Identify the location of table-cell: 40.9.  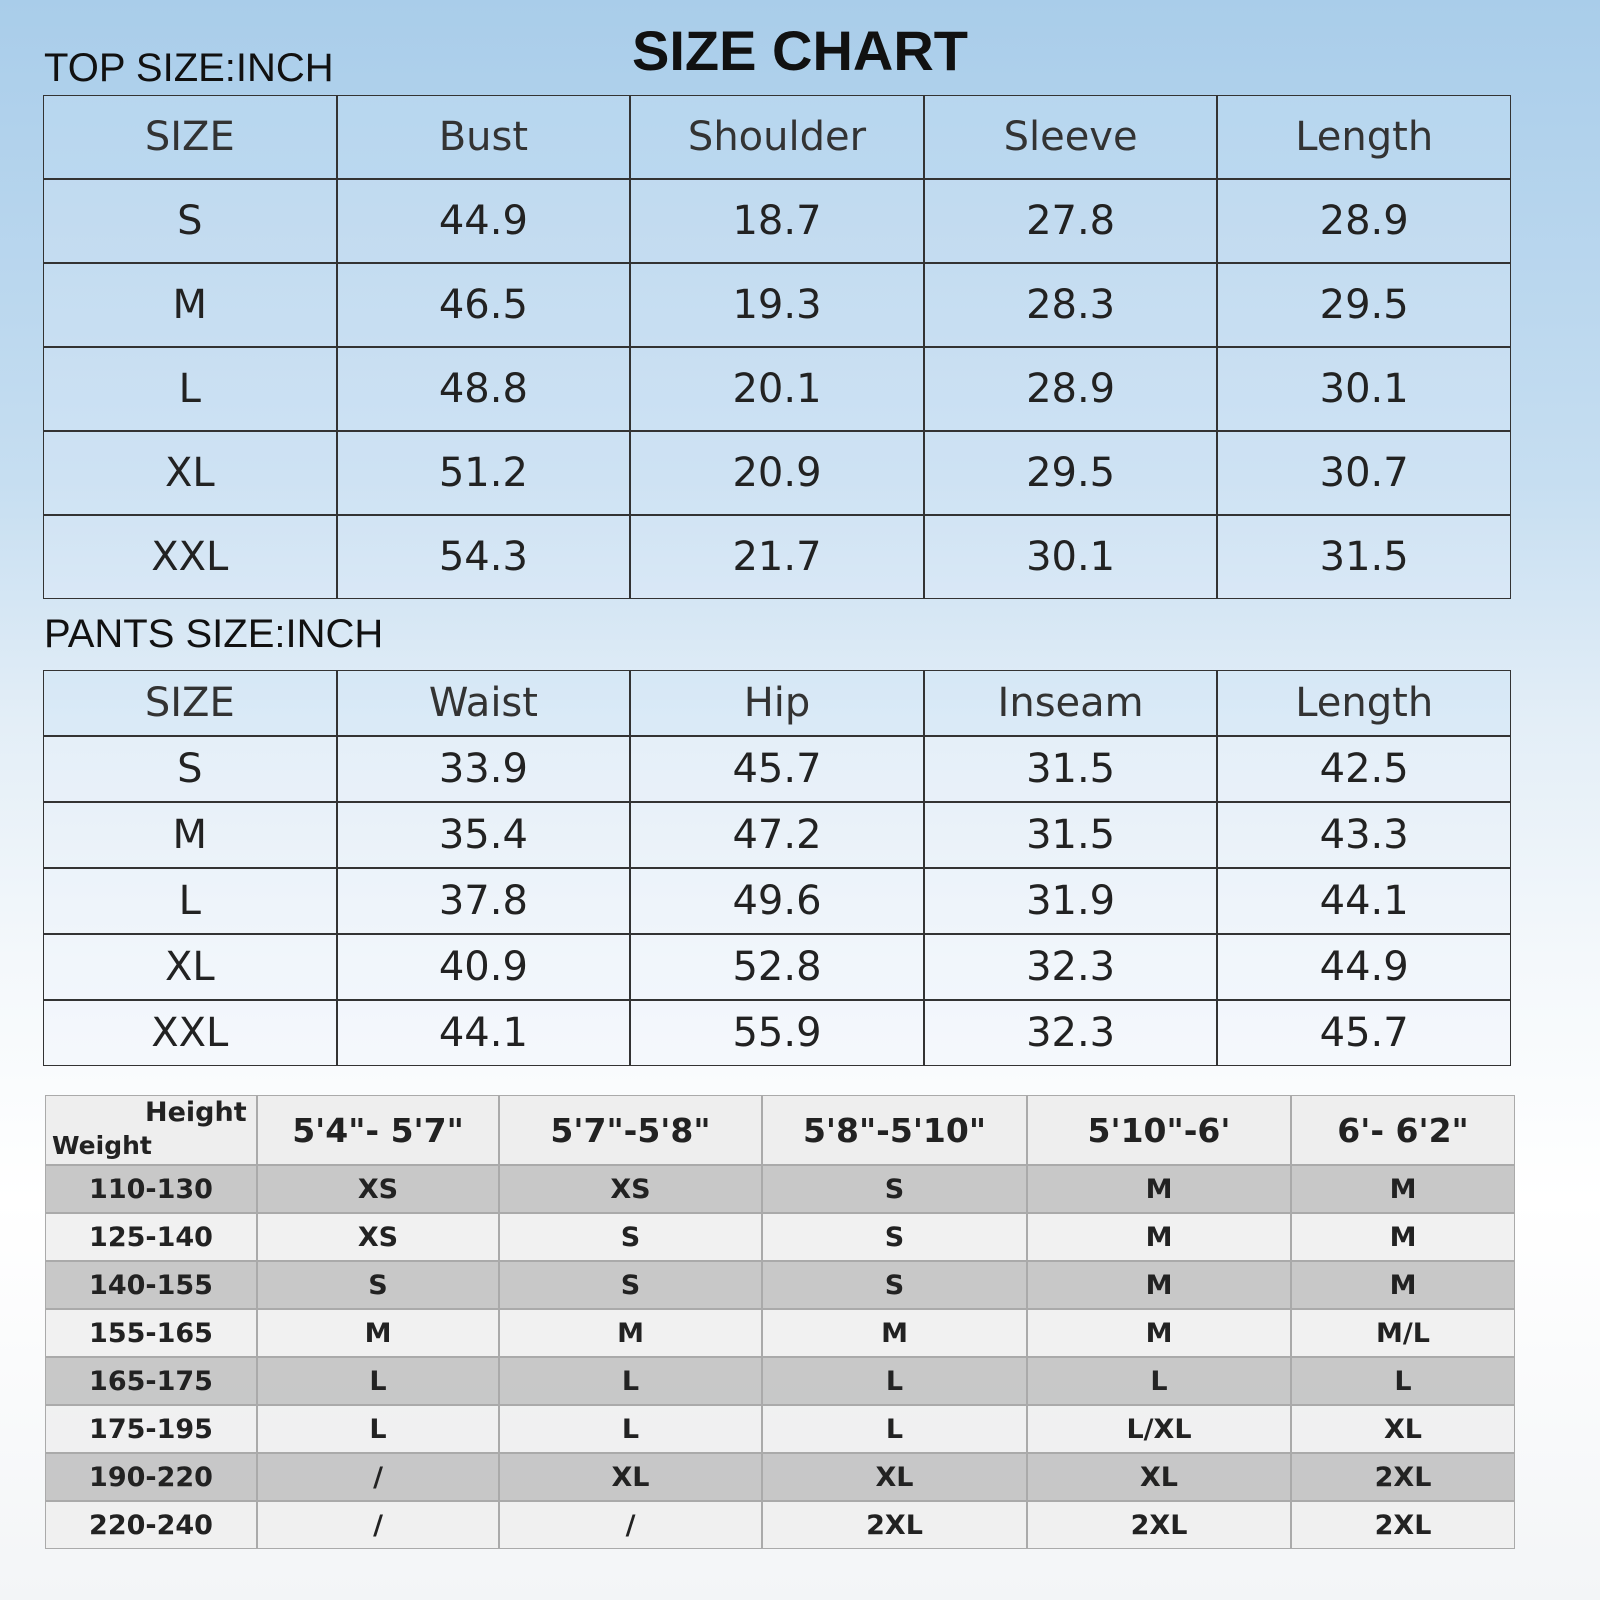
(483, 967).